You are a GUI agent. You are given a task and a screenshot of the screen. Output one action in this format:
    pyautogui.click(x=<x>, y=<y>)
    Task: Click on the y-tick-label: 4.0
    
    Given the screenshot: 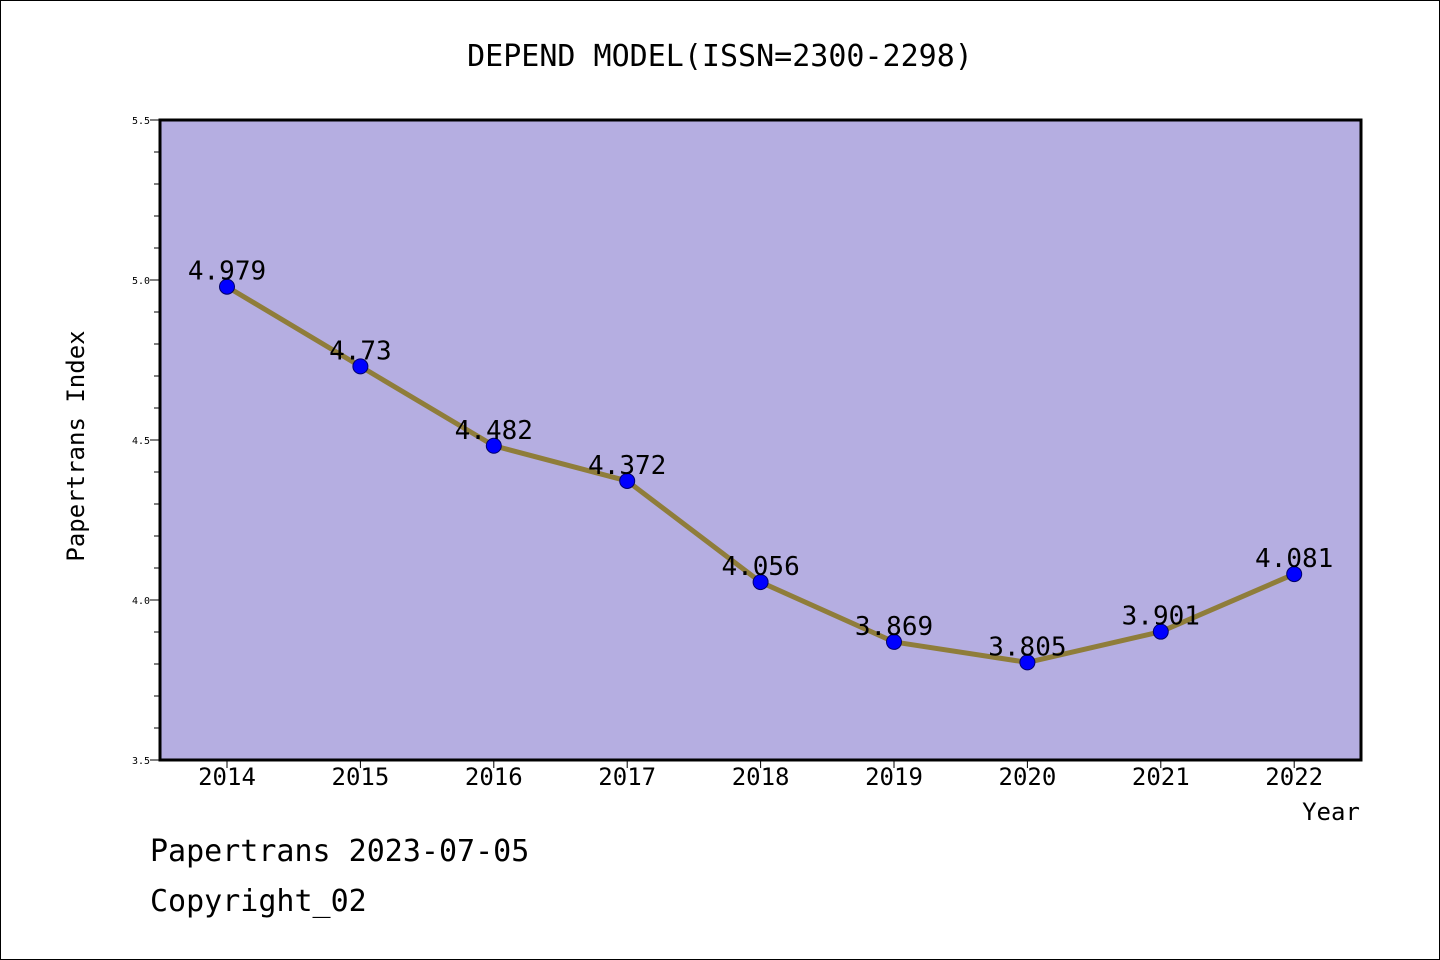 What is the action you would take?
    pyautogui.click(x=141, y=601)
    